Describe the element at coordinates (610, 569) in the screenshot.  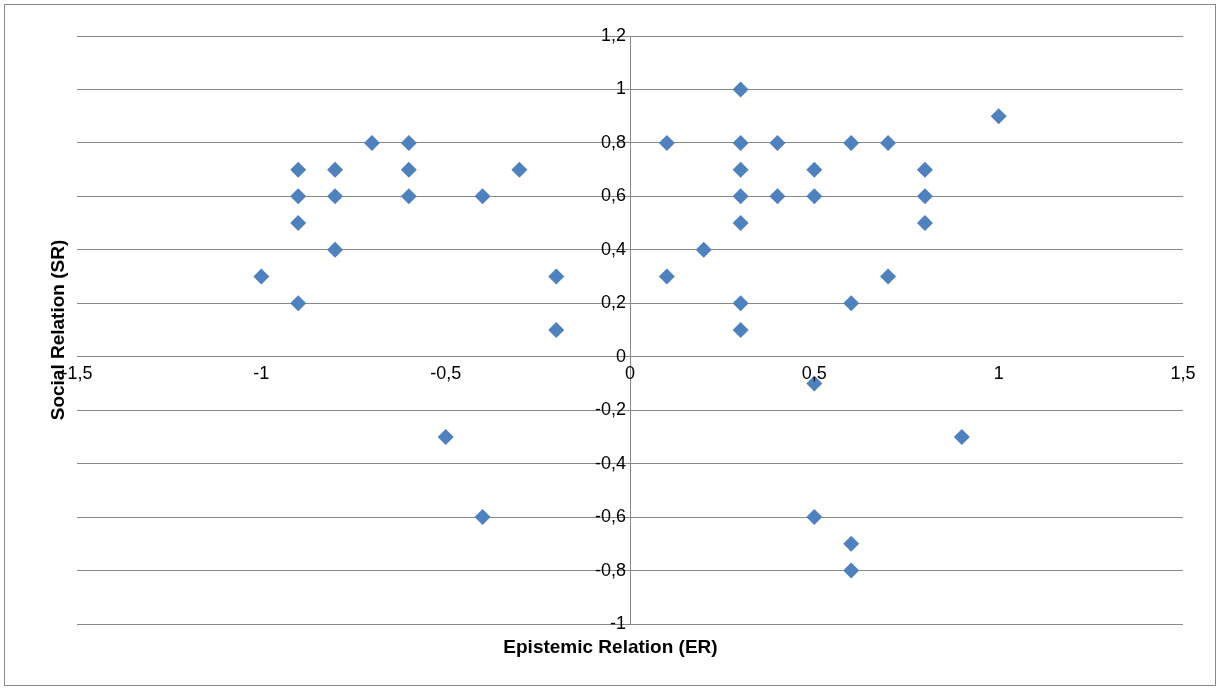
I see `y-tick-label: -0,8` at that location.